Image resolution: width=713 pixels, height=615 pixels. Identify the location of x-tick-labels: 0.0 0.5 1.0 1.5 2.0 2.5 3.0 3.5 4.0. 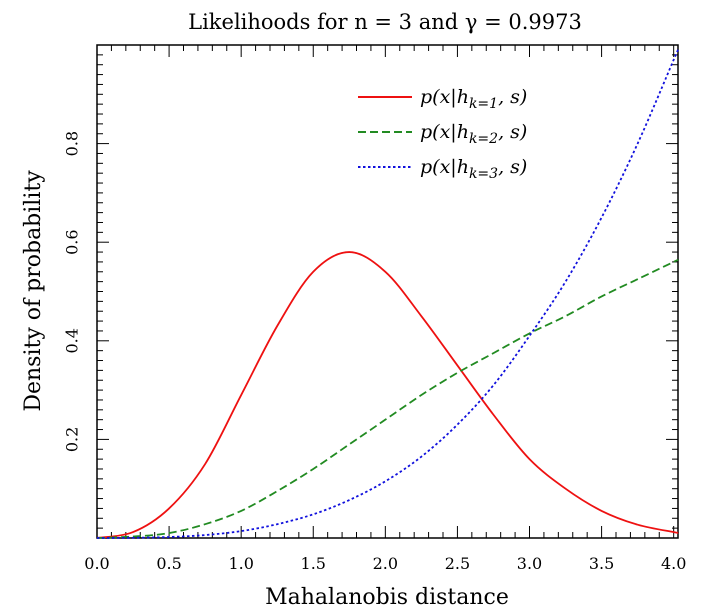
(385, 563).